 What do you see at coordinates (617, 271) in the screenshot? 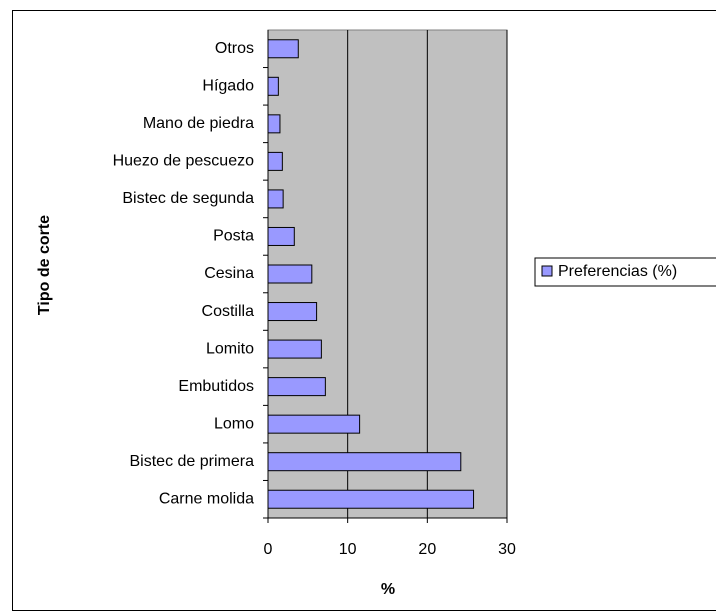
I see `legend-label: Preferencias (%)` at bounding box center [617, 271].